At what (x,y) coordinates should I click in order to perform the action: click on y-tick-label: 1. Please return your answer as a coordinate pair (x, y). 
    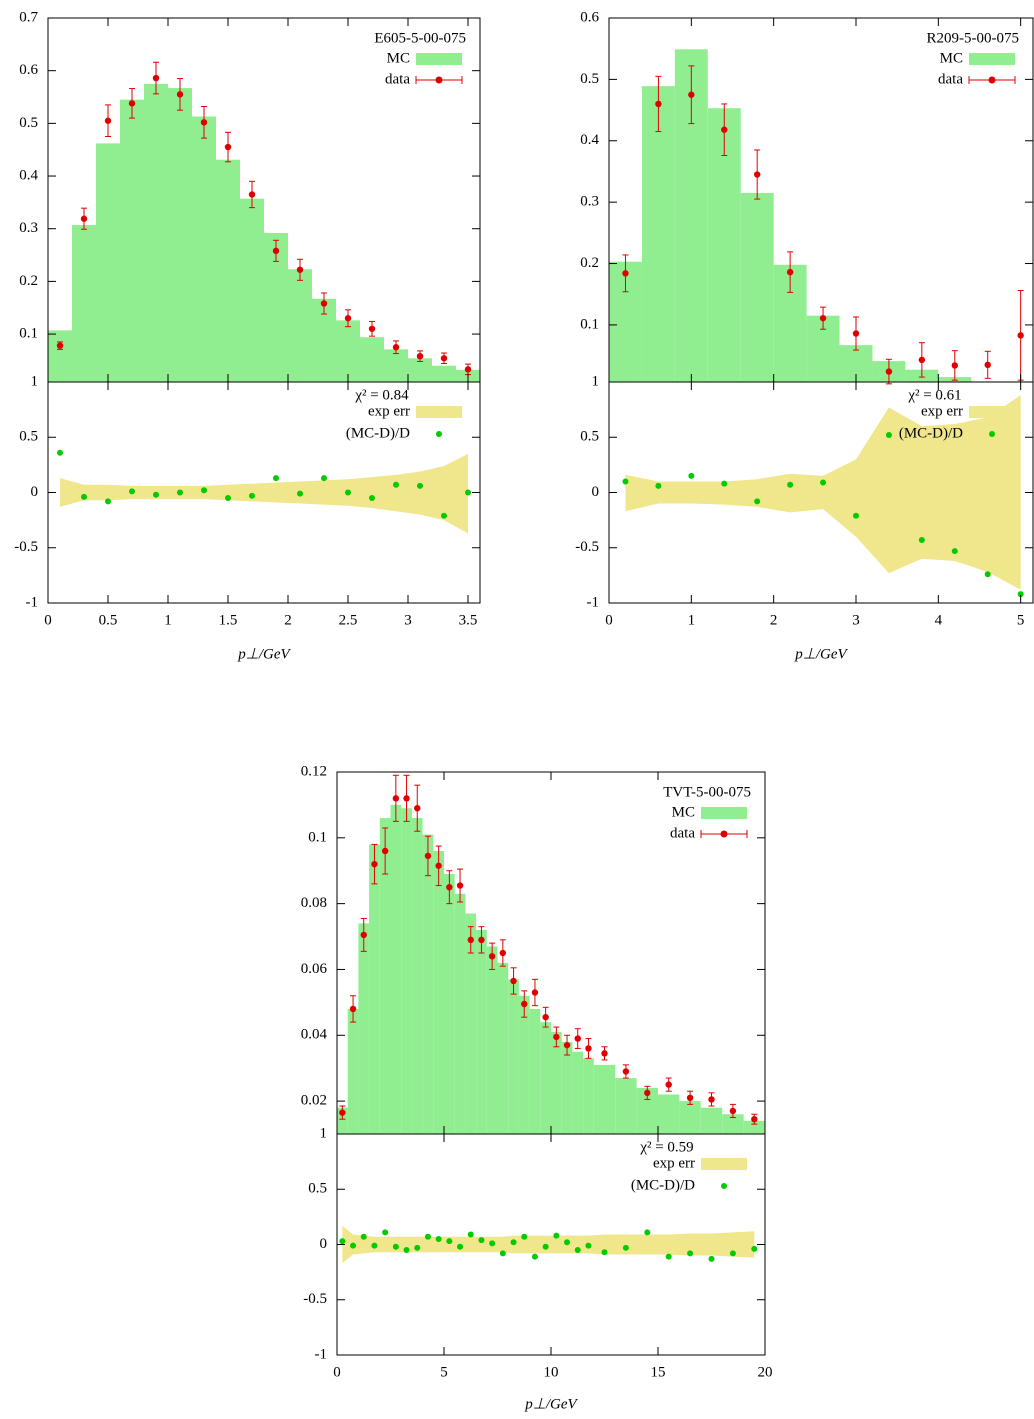
    Looking at the image, I should click on (596, 381).